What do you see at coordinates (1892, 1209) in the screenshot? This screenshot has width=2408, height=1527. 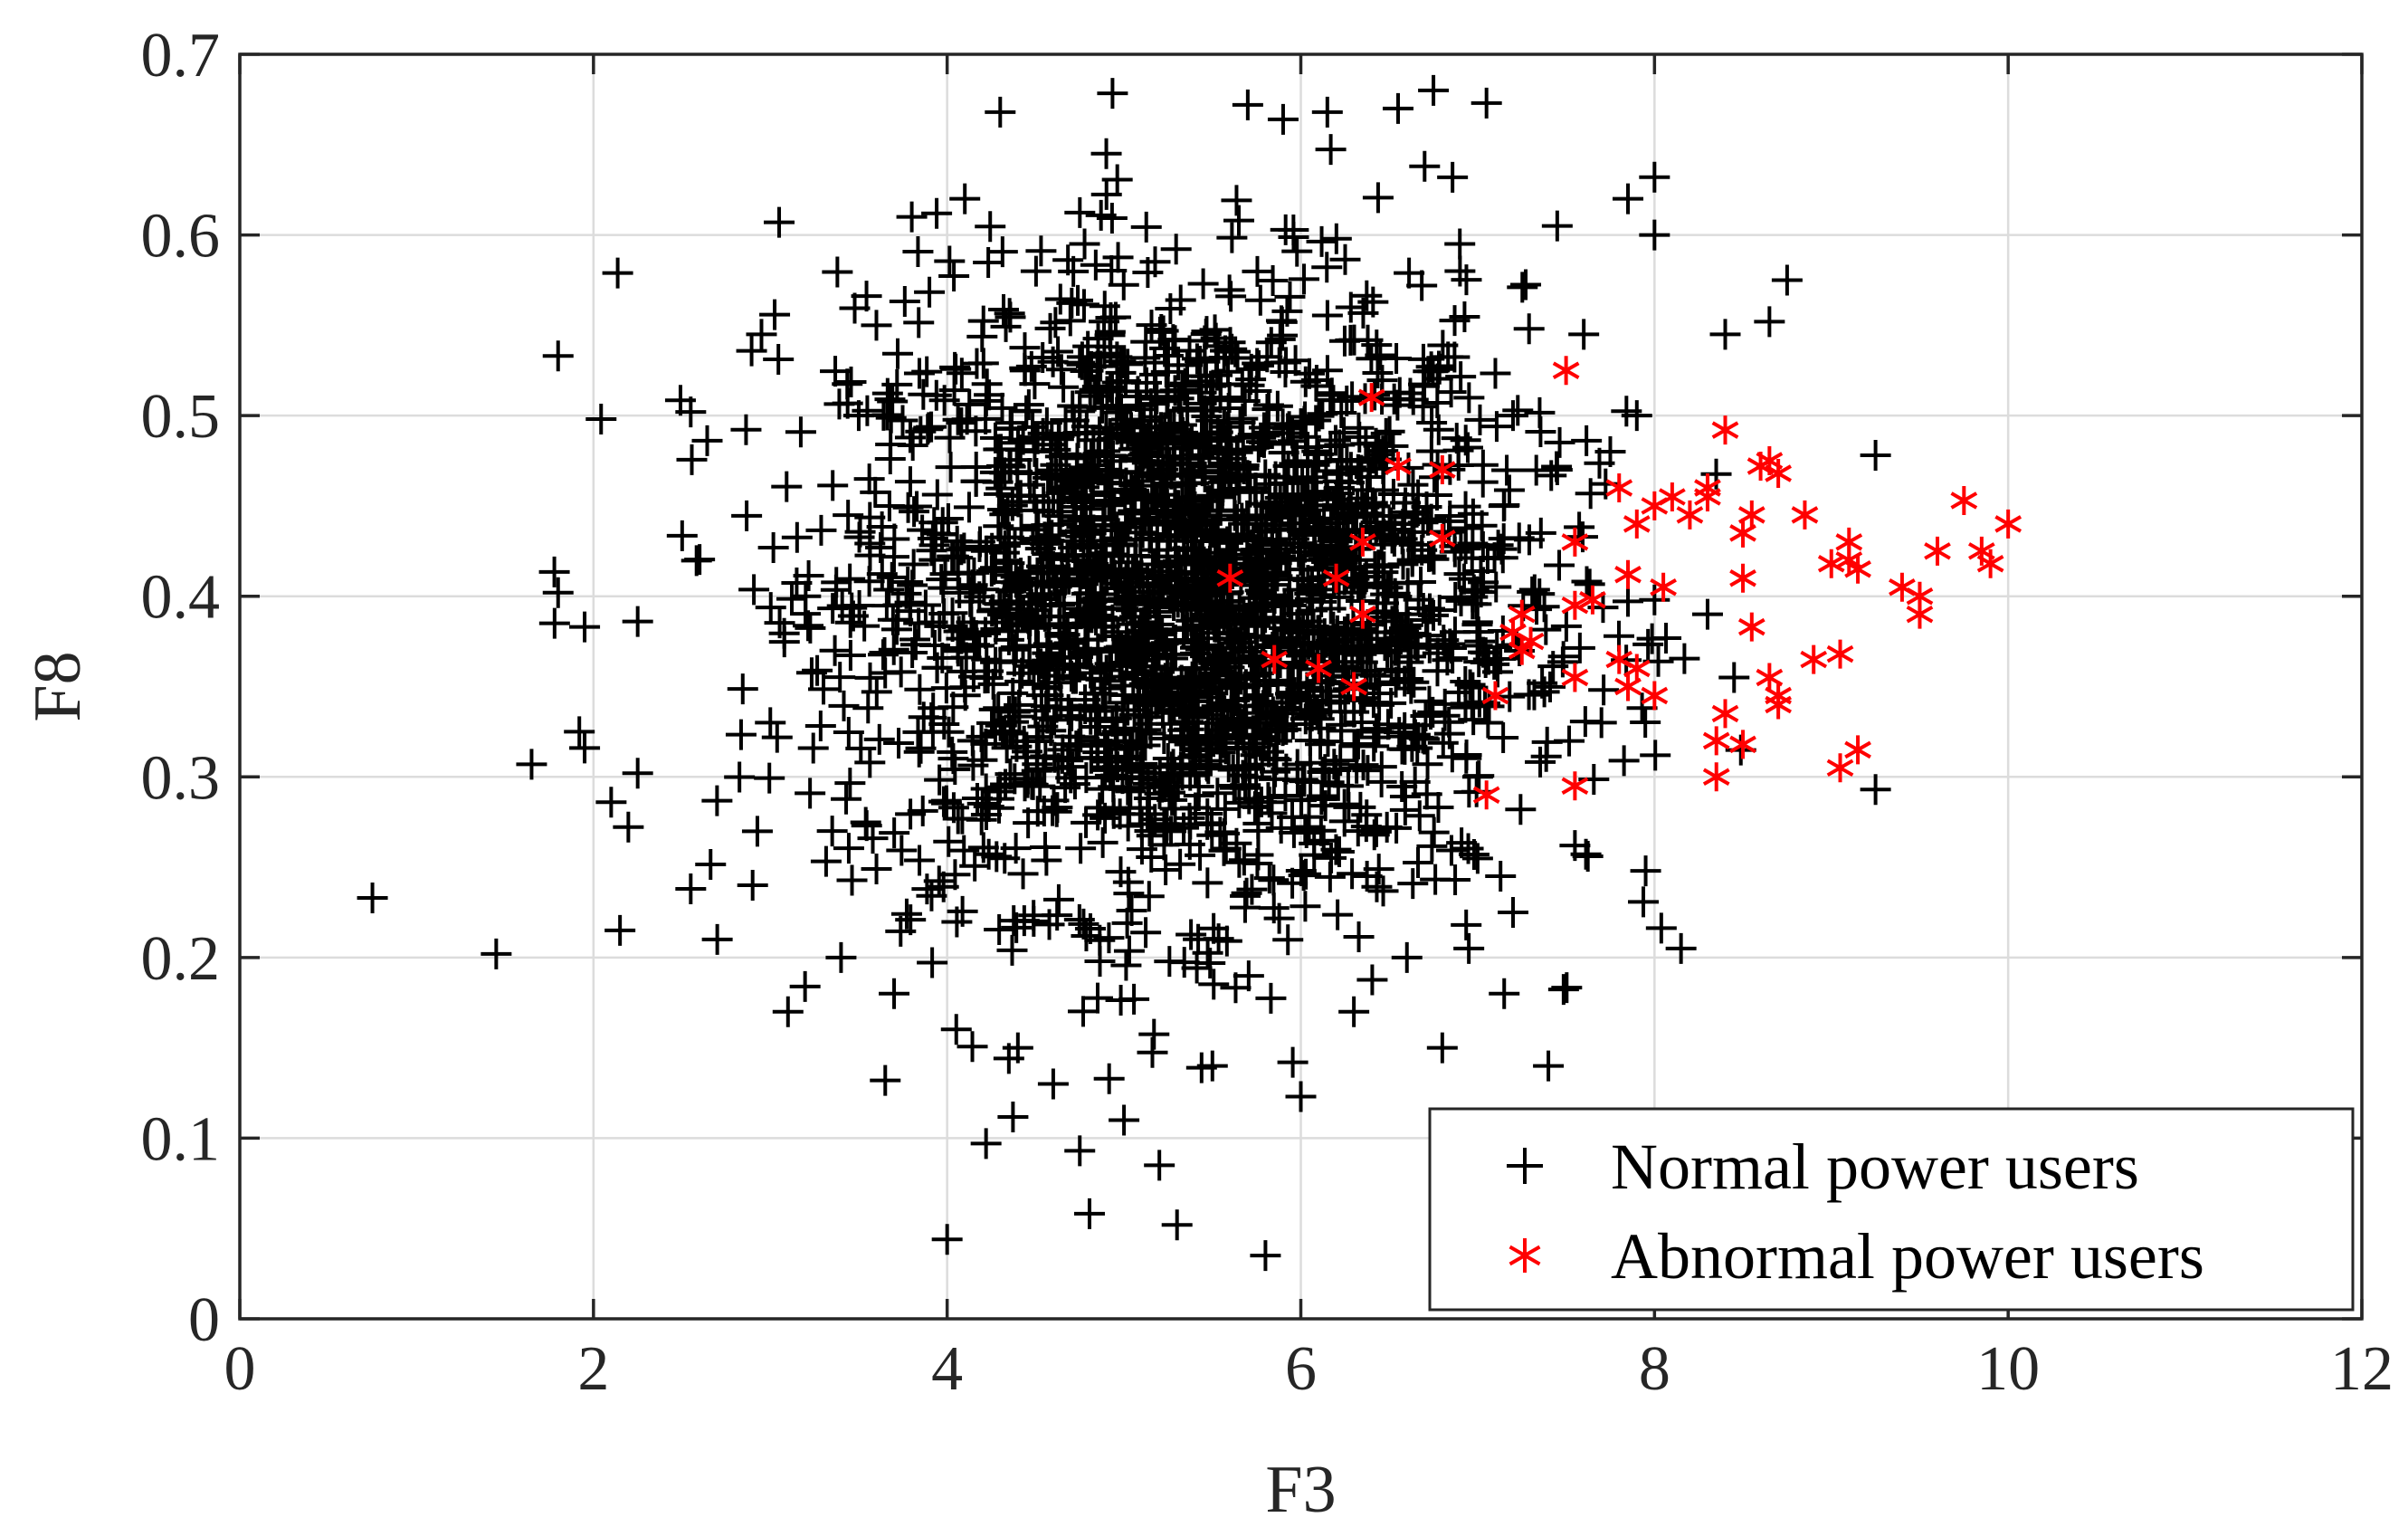 I see `legend-box` at bounding box center [1892, 1209].